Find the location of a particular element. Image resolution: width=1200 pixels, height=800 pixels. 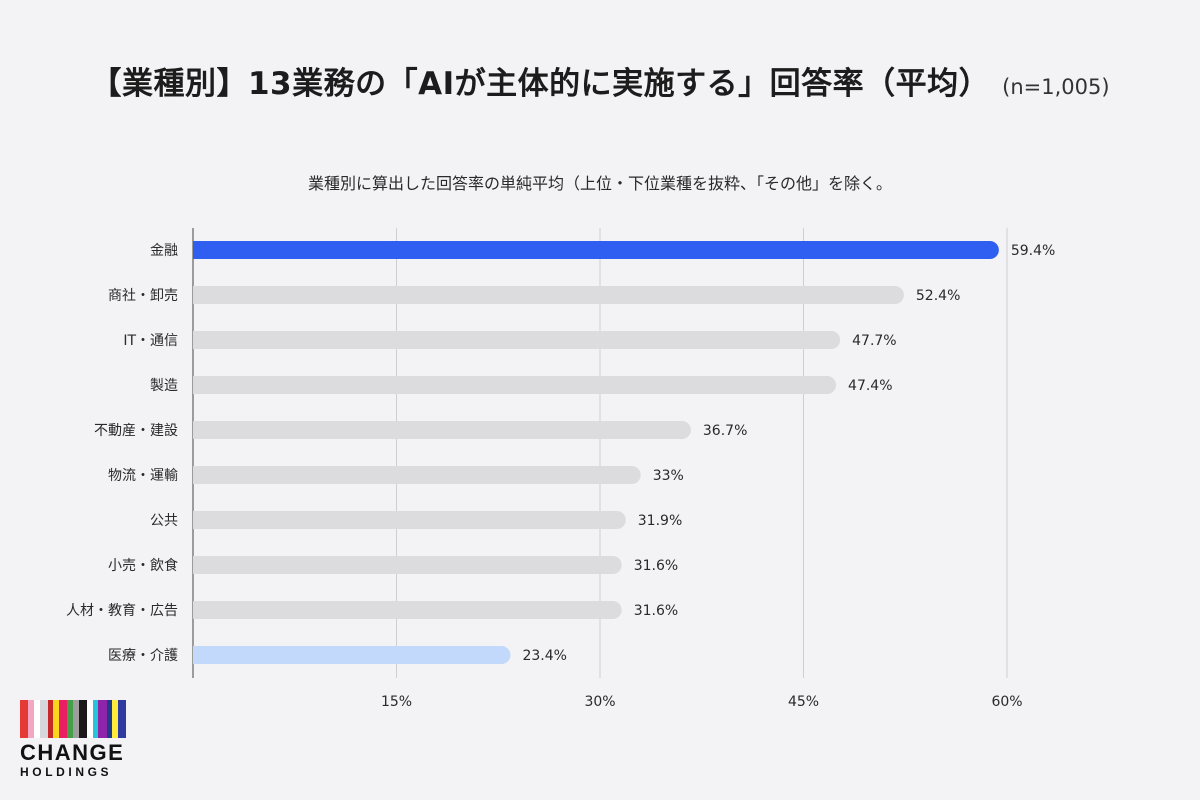

value-label: 23.4% is located at coordinates (544, 656).